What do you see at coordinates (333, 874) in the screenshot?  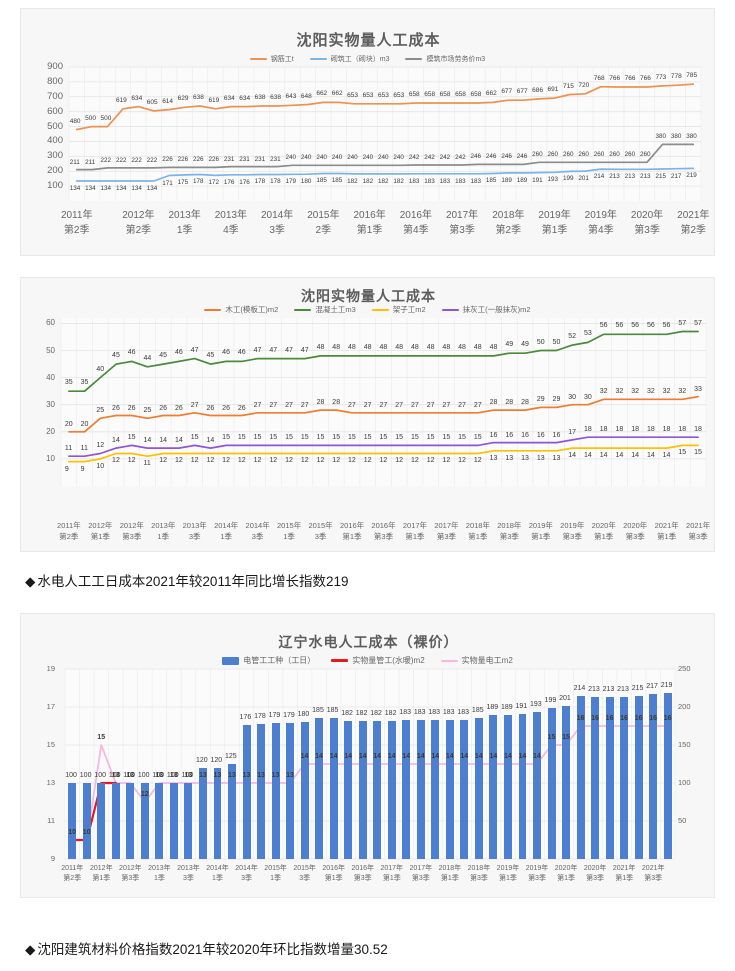 I see `x-tick-label: 2016年 第1季` at bounding box center [333, 874].